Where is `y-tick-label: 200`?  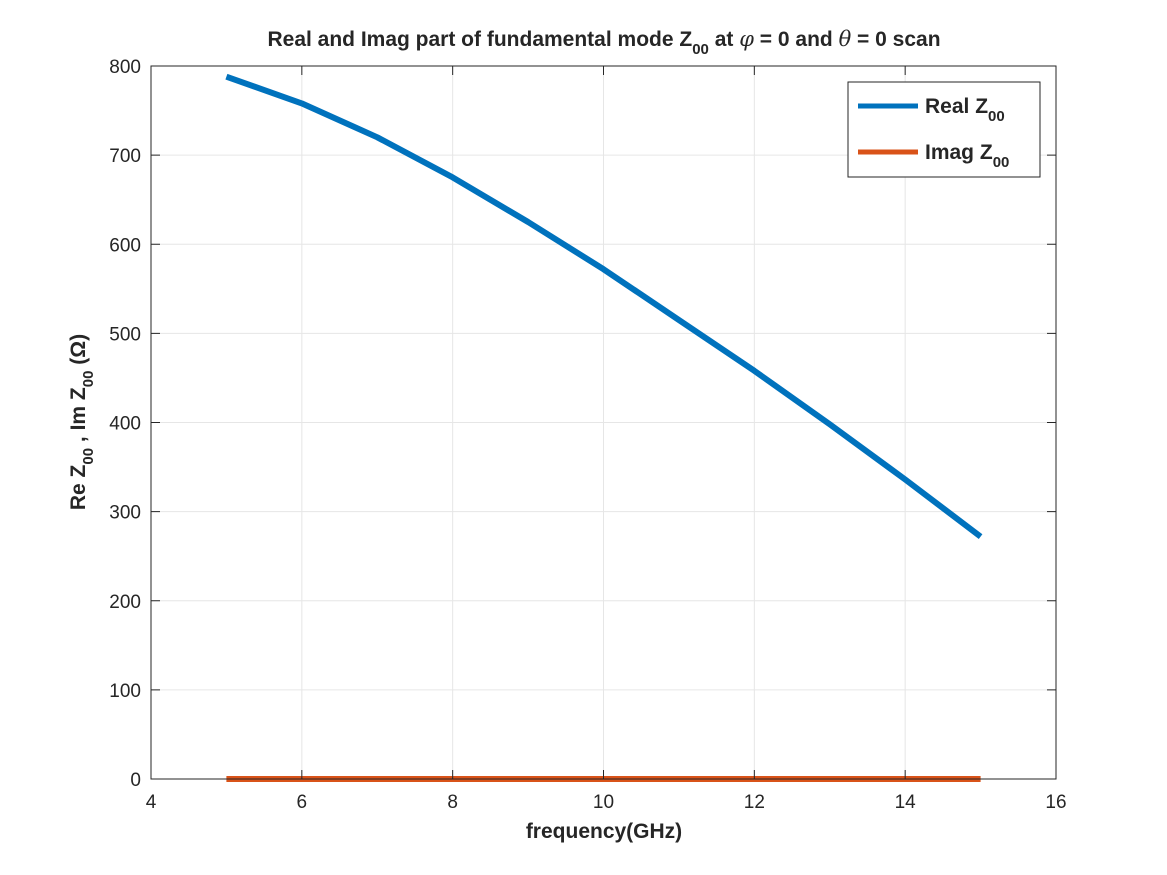 y-tick-label: 200 is located at coordinates (125, 602).